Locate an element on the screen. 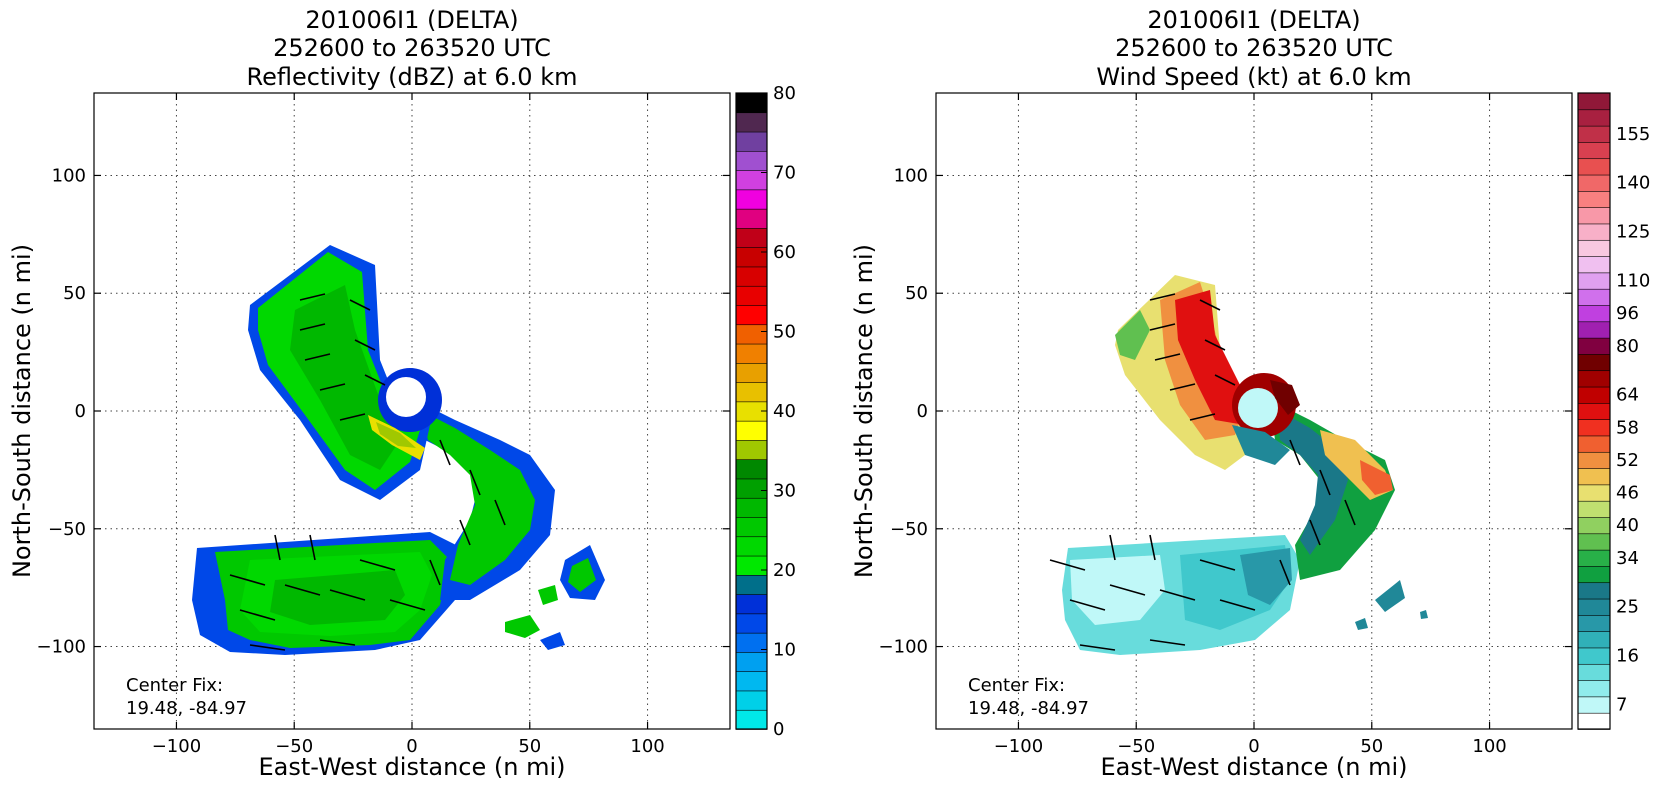  wind-inner-core-teal is located at coordinates (1261, 445).